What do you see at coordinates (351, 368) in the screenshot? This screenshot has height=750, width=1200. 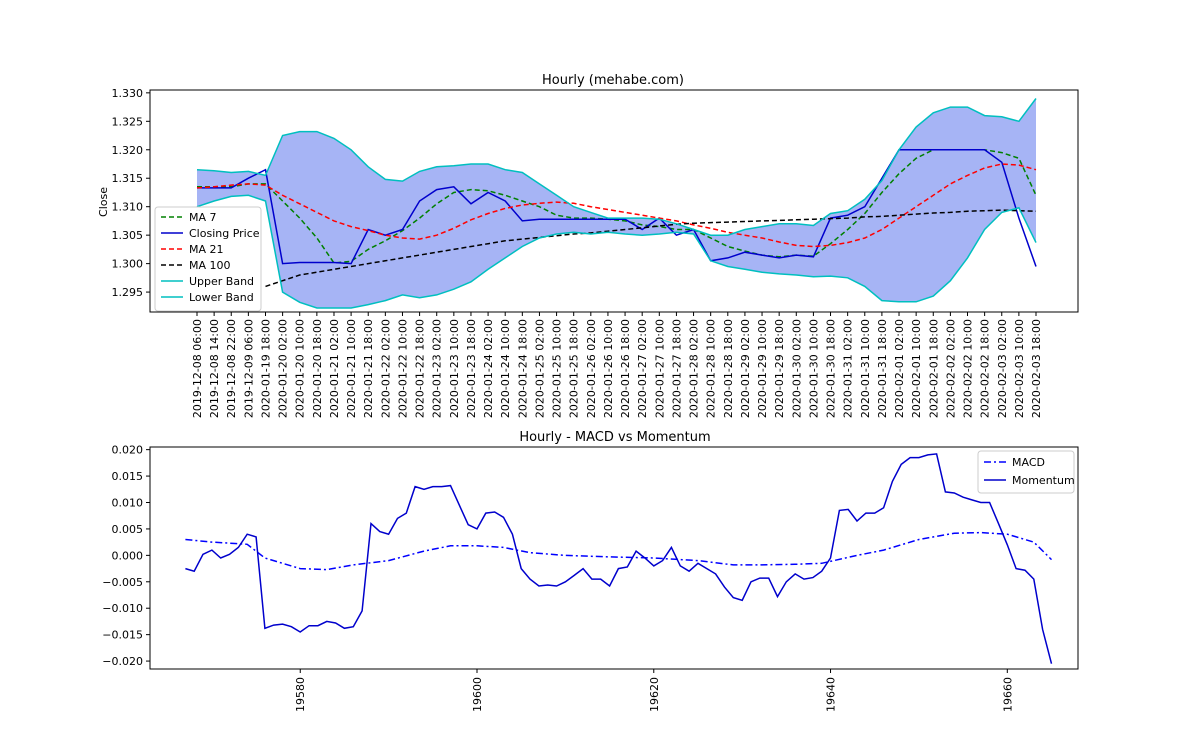 I see `price-xtick-label: 2020-01-21 10:00` at bounding box center [351, 368].